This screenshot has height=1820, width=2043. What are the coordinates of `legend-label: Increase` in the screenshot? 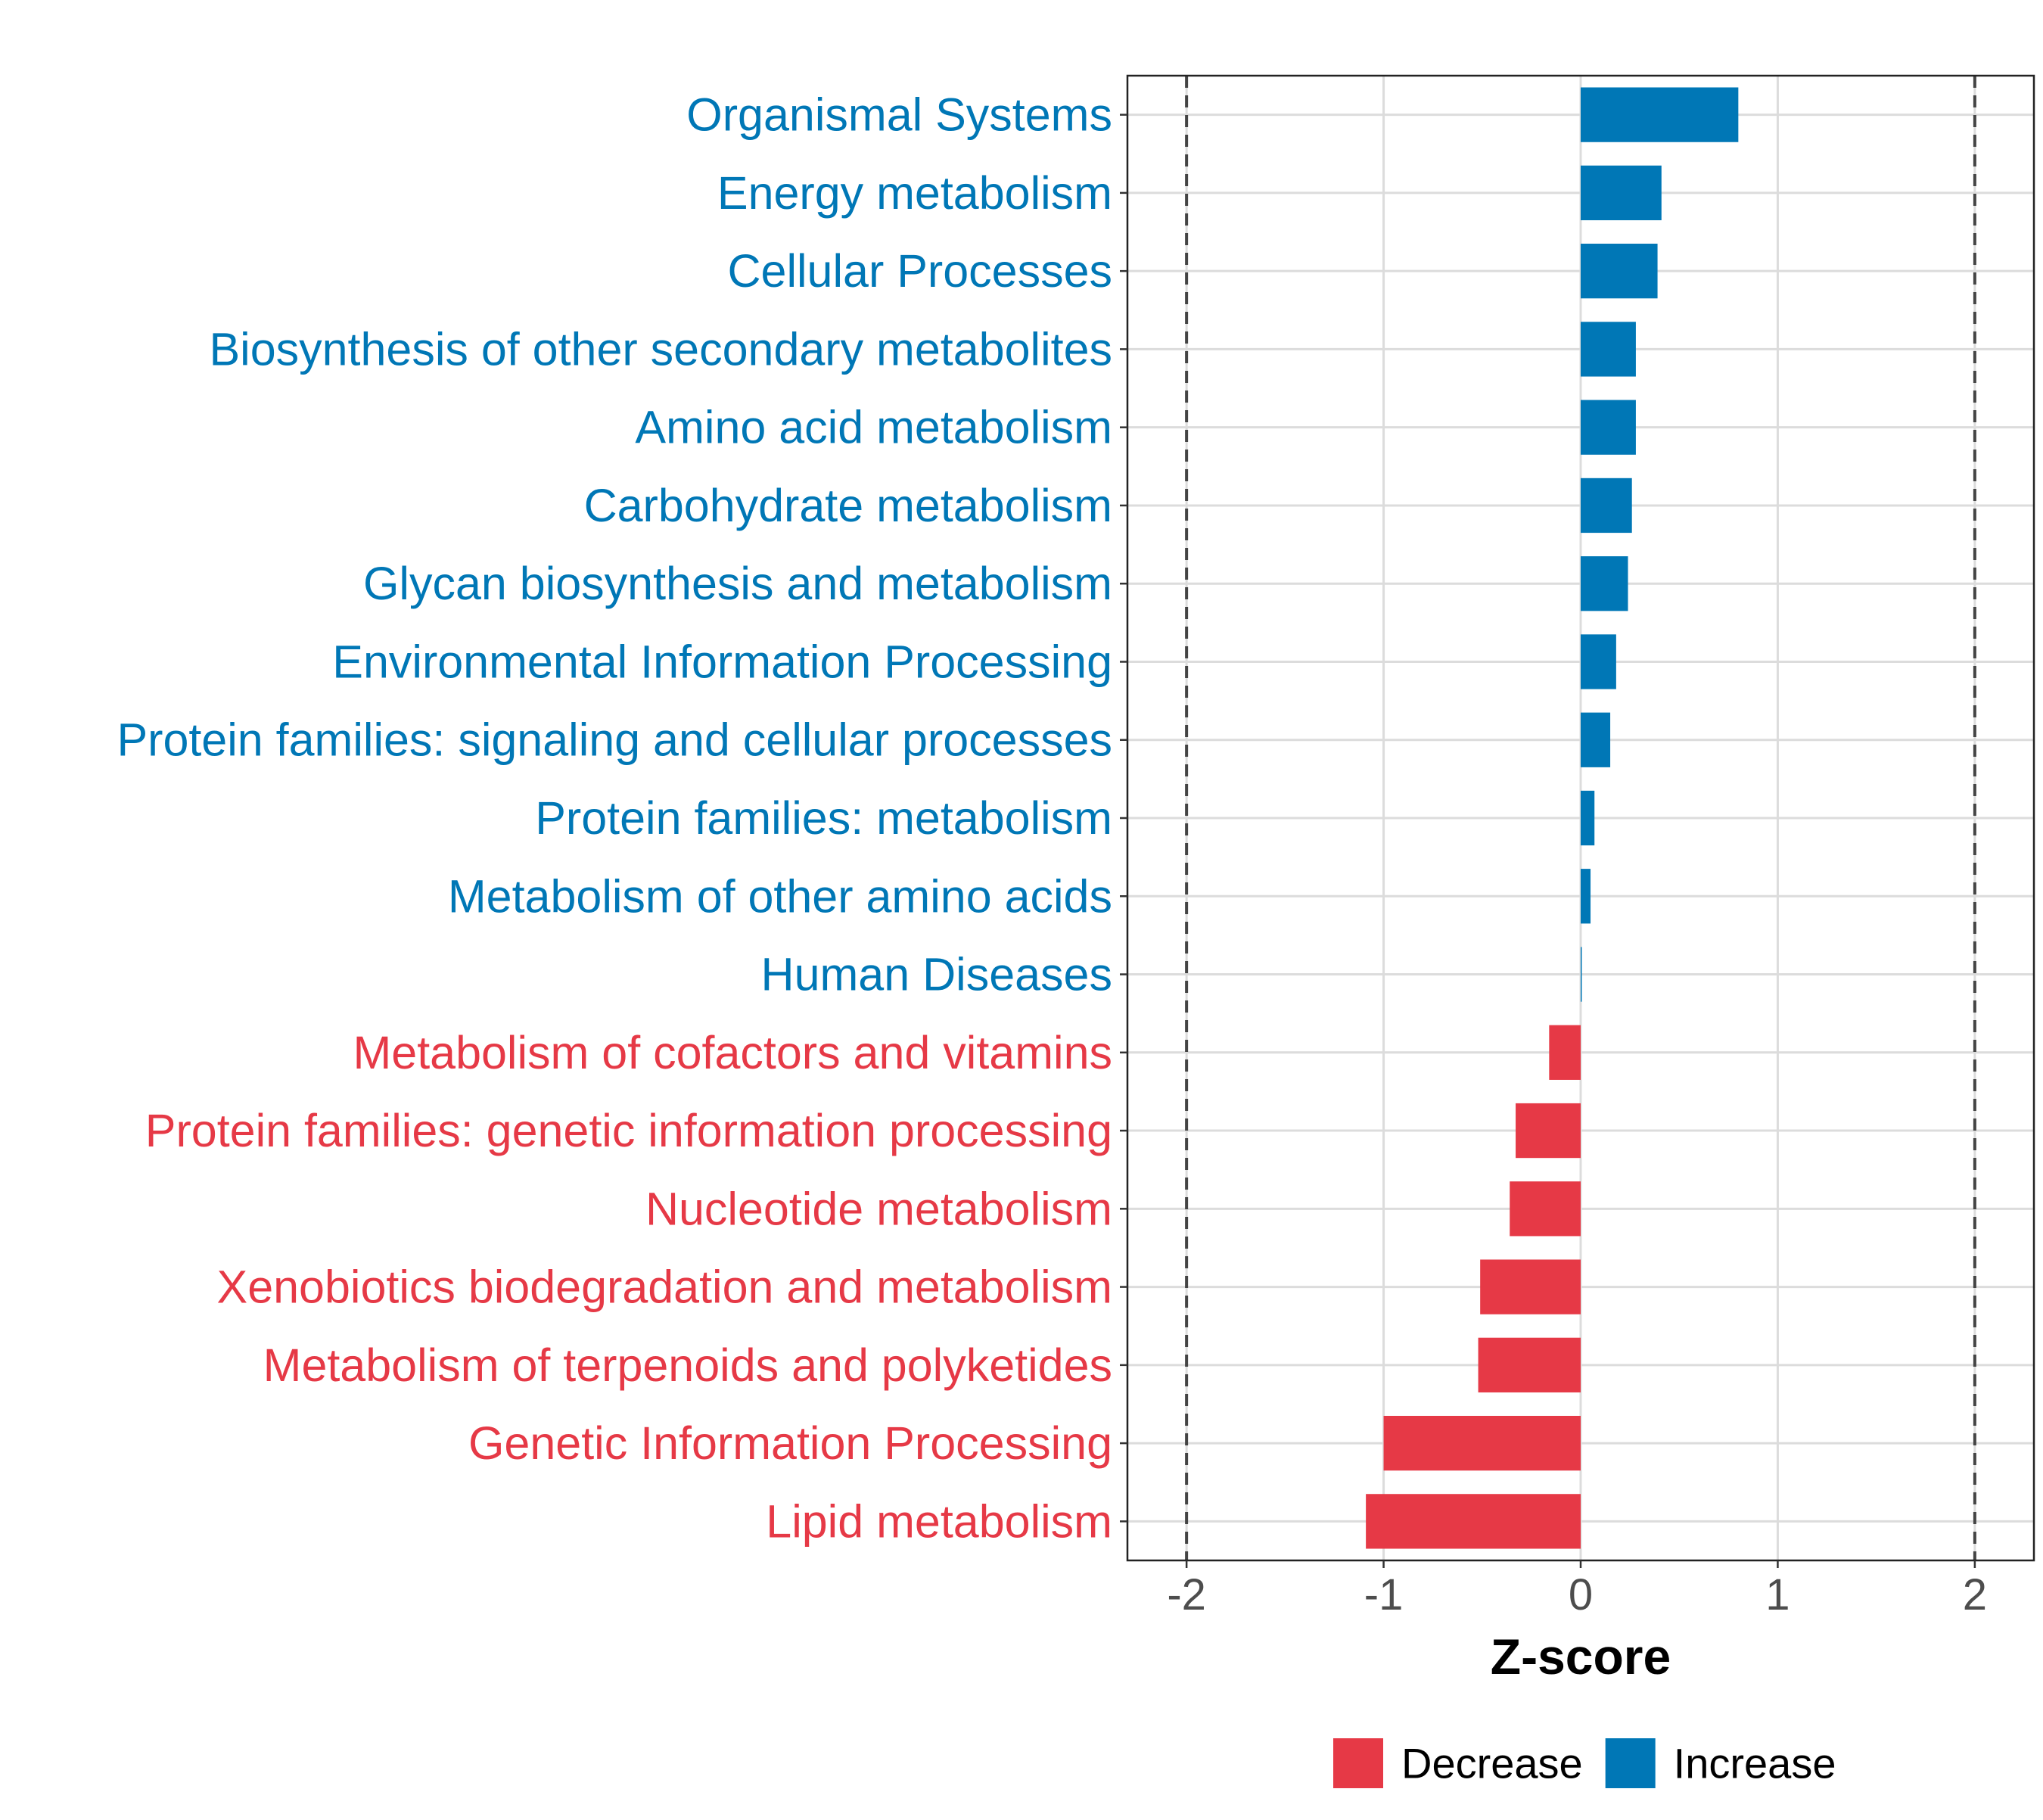 It's located at (1755, 1764).